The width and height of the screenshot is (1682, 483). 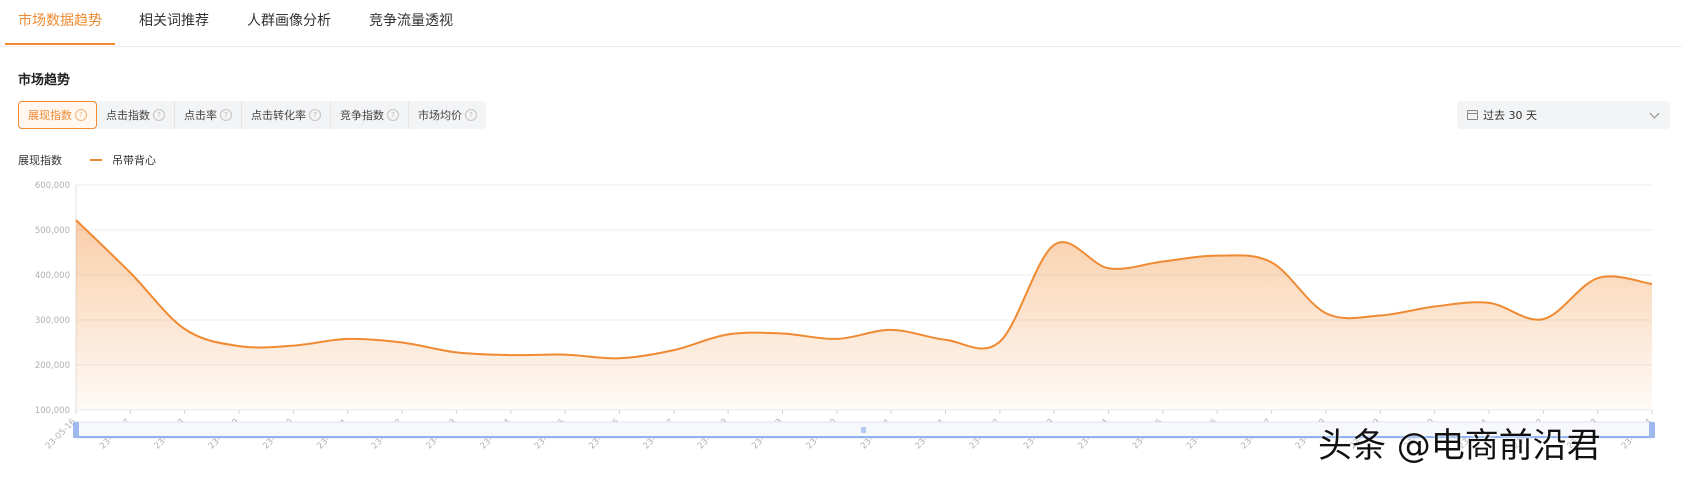 I want to click on metric-impression-index: 展现指数?, so click(x=57, y=115).